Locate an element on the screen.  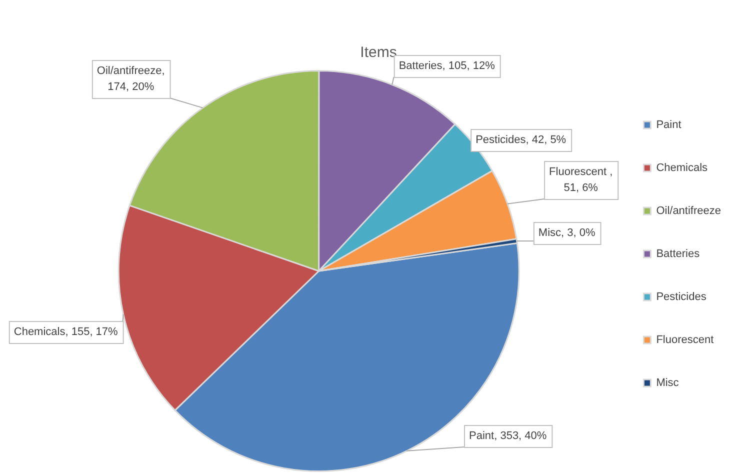
legend-label: Oil/antifreeze is located at coordinates (689, 211).